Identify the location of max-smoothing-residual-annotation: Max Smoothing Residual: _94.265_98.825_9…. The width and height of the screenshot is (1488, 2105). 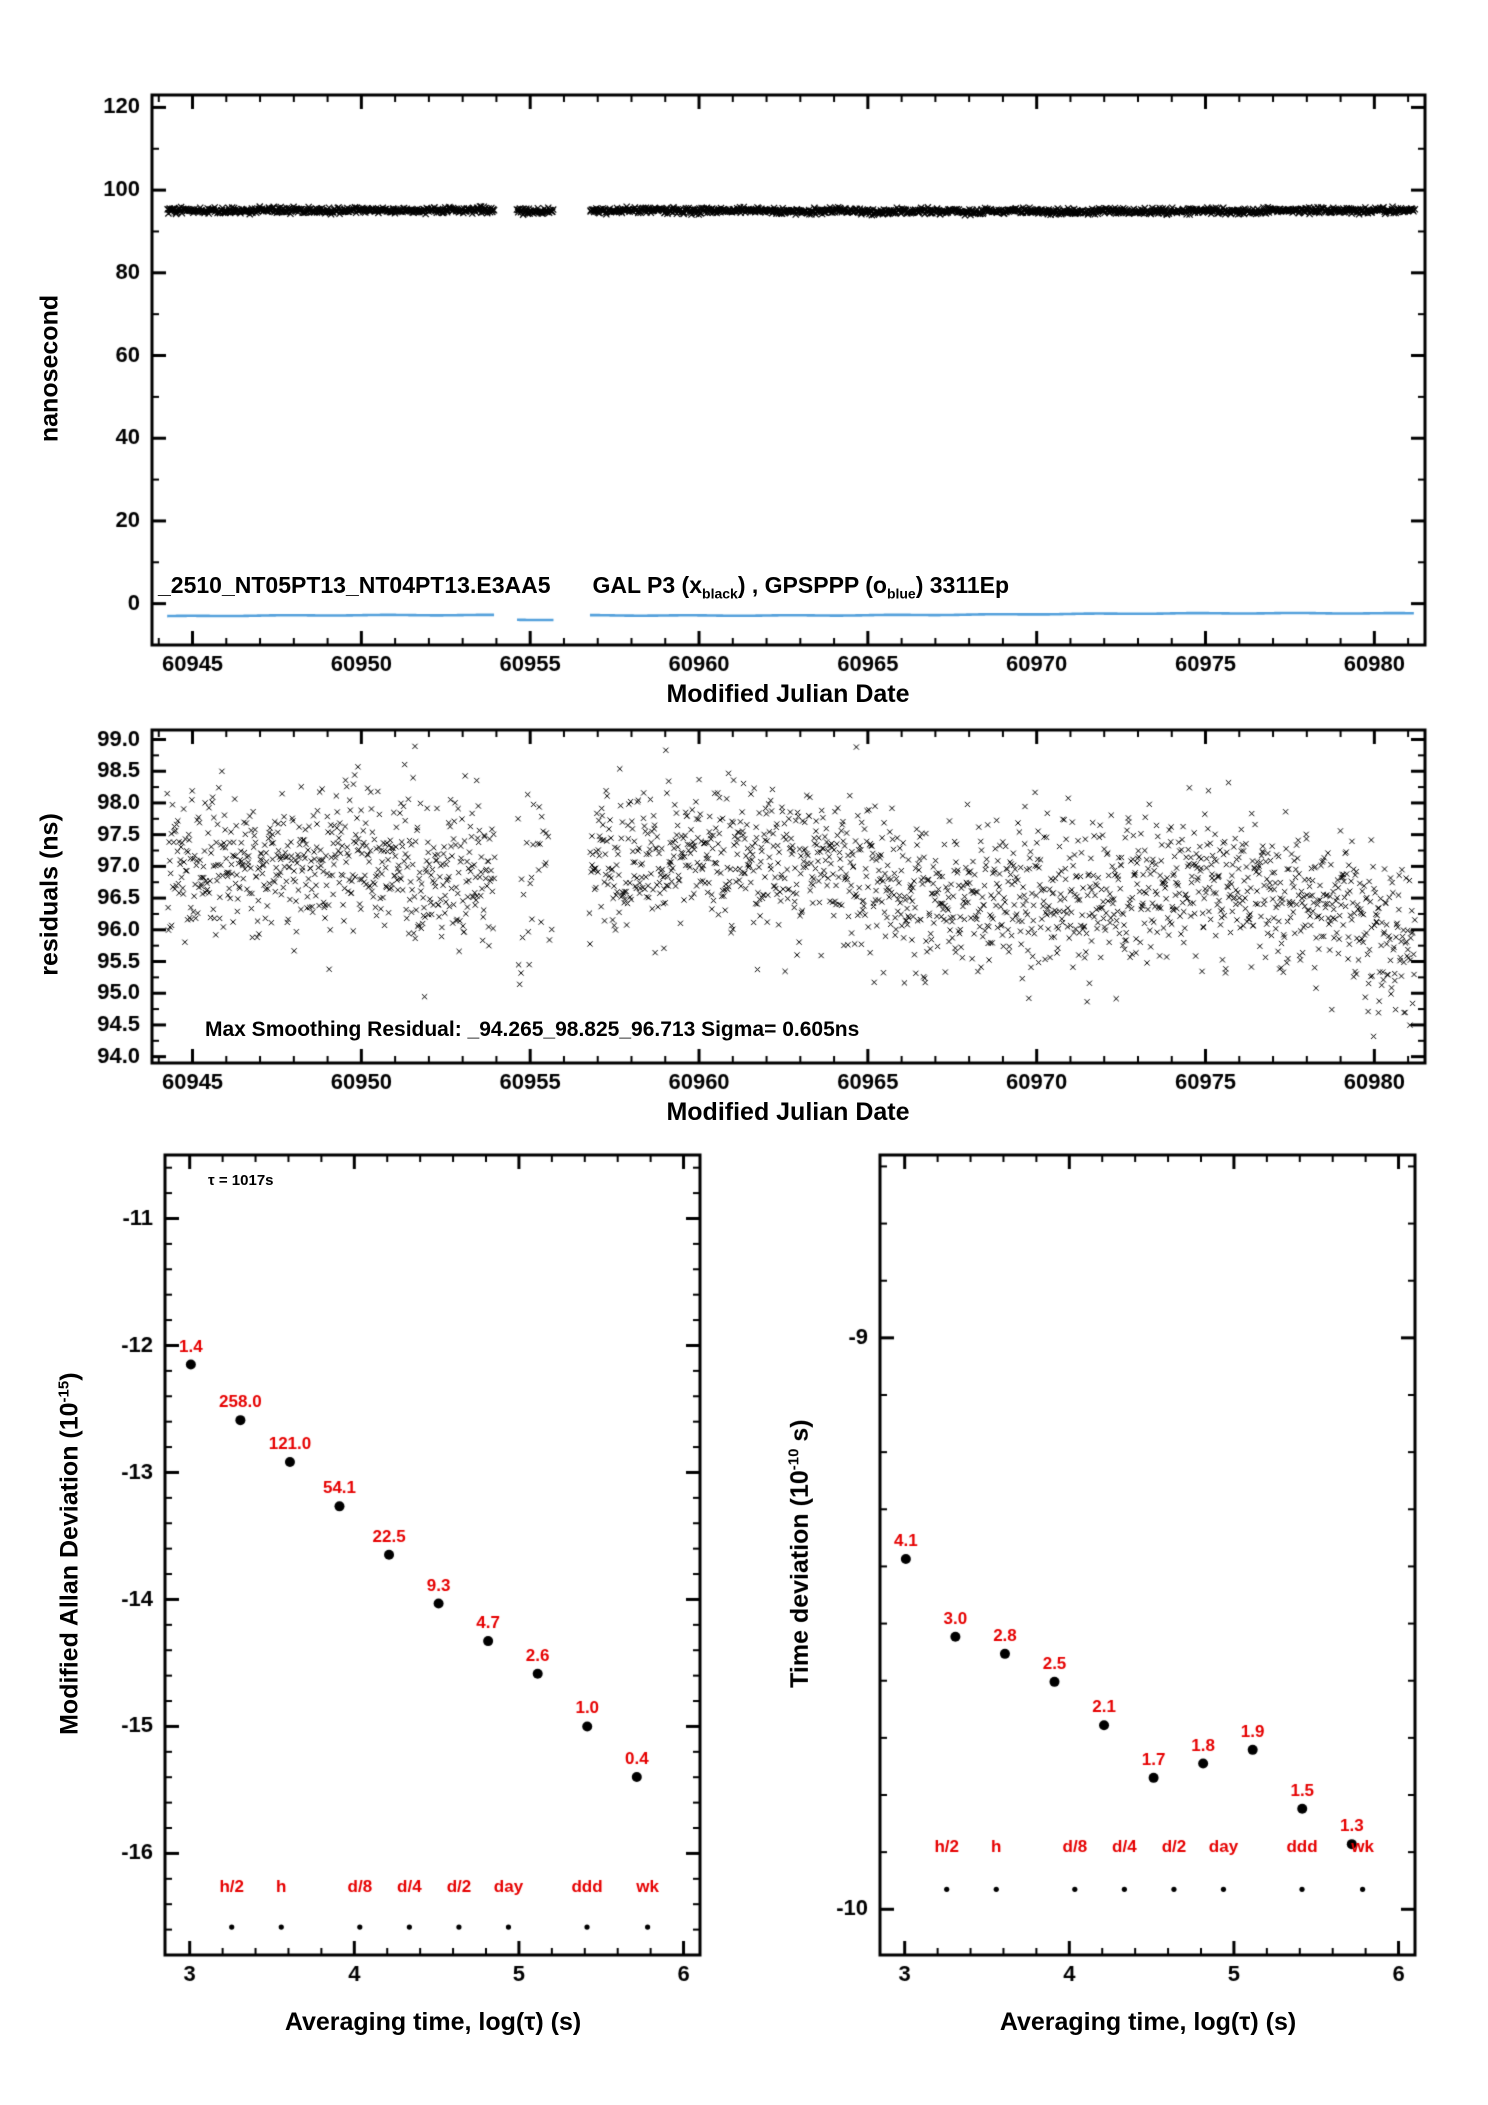
(532, 1029).